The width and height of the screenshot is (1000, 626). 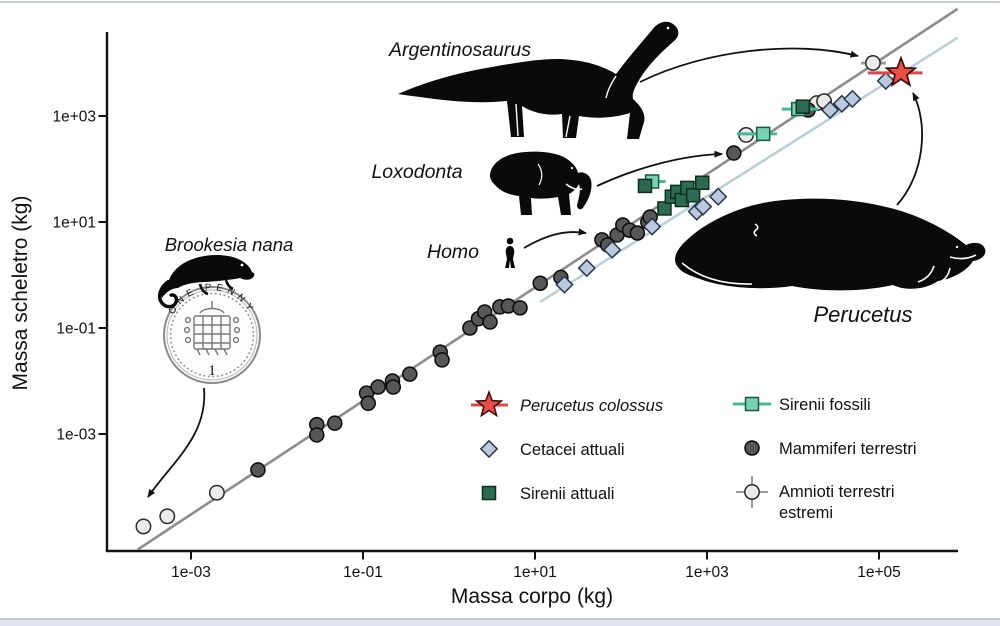 I want to click on legend-circle-light-icon, so click(x=752, y=492).